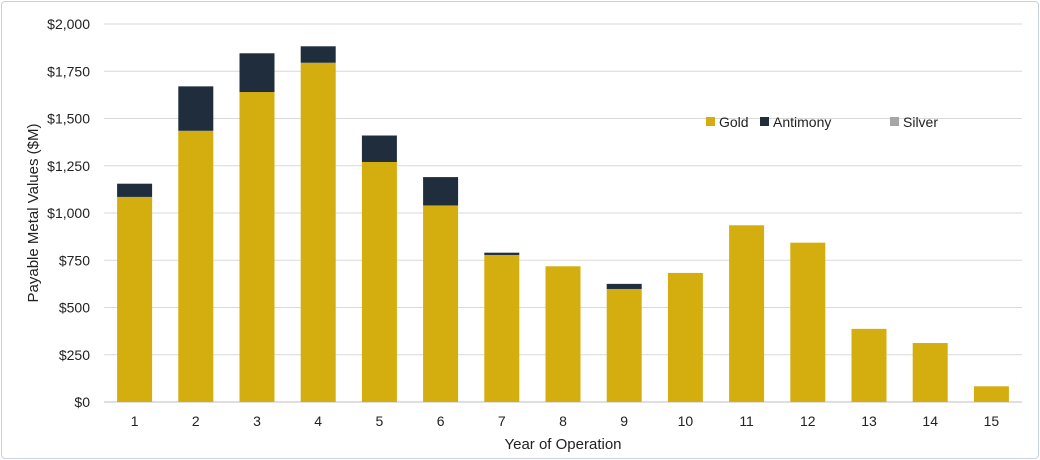  Describe the element at coordinates (82, 402) in the screenshot. I see `y-tick-label: $0` at that location.